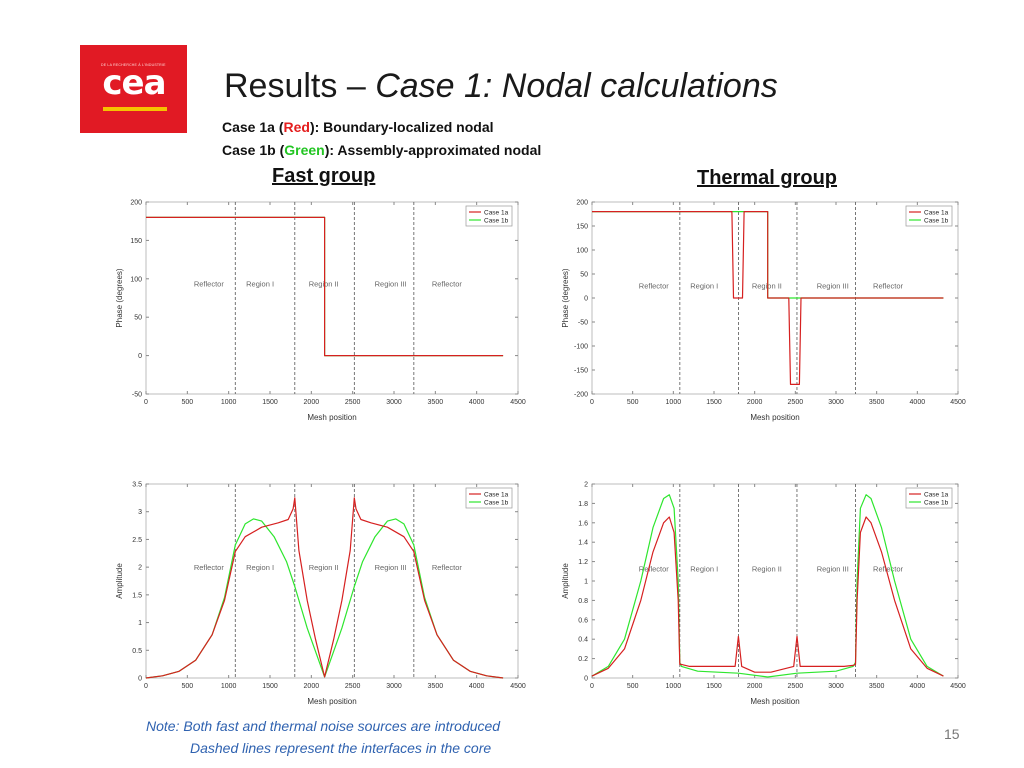 The height and width of the screenshot is (768, 1024). What do you see at coordinates (134, 83) in the screenshot?
I see `logo-word: cea` at bounding box center [134, 83].